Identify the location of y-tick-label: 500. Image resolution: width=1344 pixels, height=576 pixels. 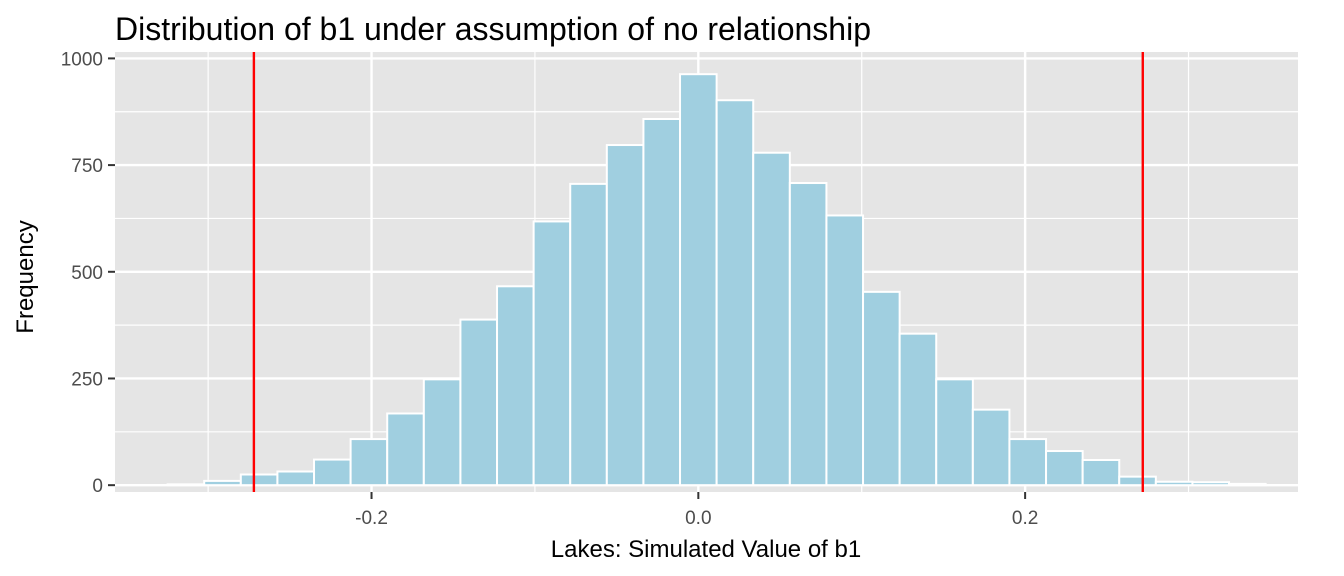
(87, 273).